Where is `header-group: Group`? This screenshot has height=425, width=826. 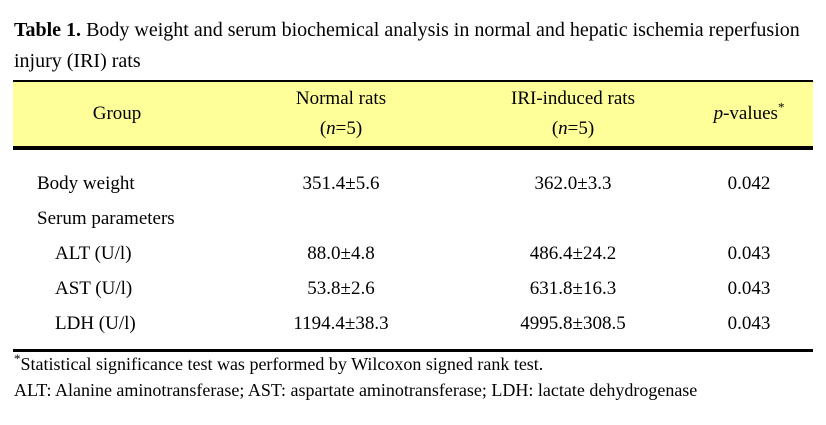
header-group: Group is located at coordinates (117, 114).